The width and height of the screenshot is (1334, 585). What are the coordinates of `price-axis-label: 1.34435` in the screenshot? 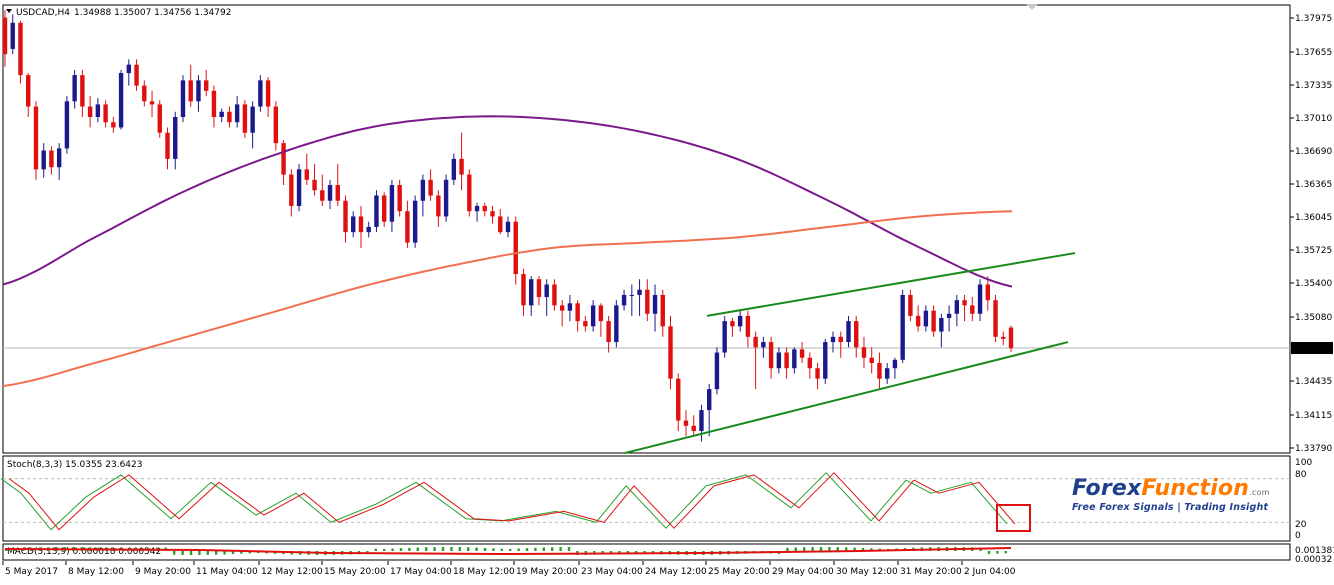 It's located at (1313, 382).